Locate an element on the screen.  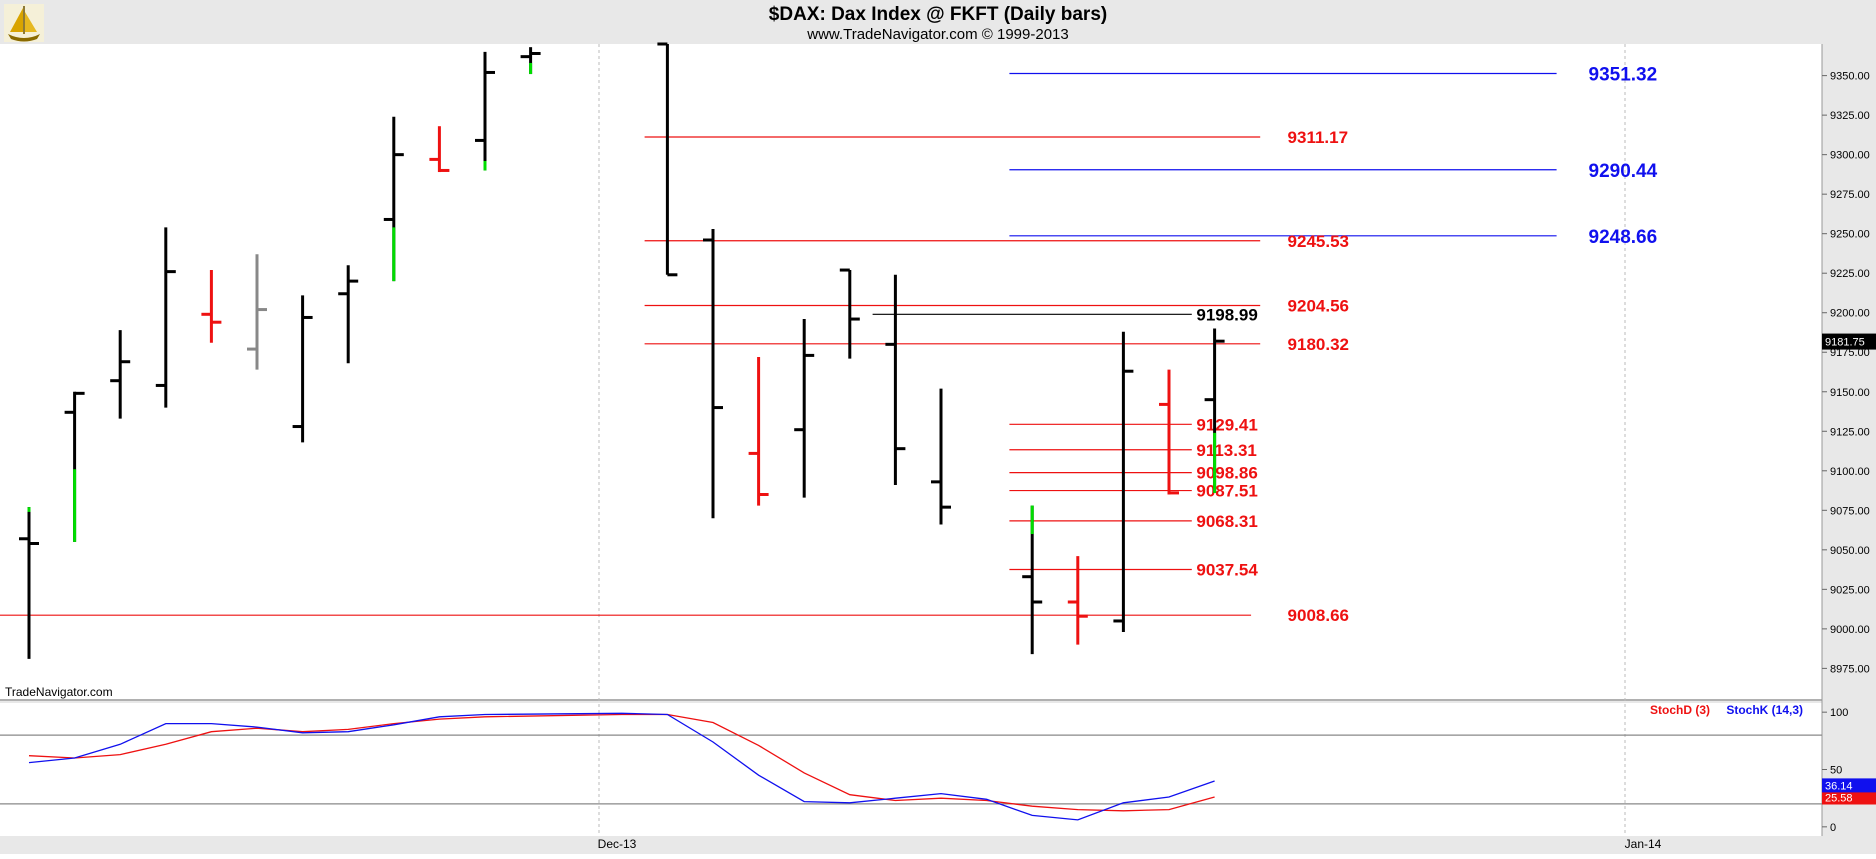
sailboat-logo-icon is located at coordinates (24, 23).